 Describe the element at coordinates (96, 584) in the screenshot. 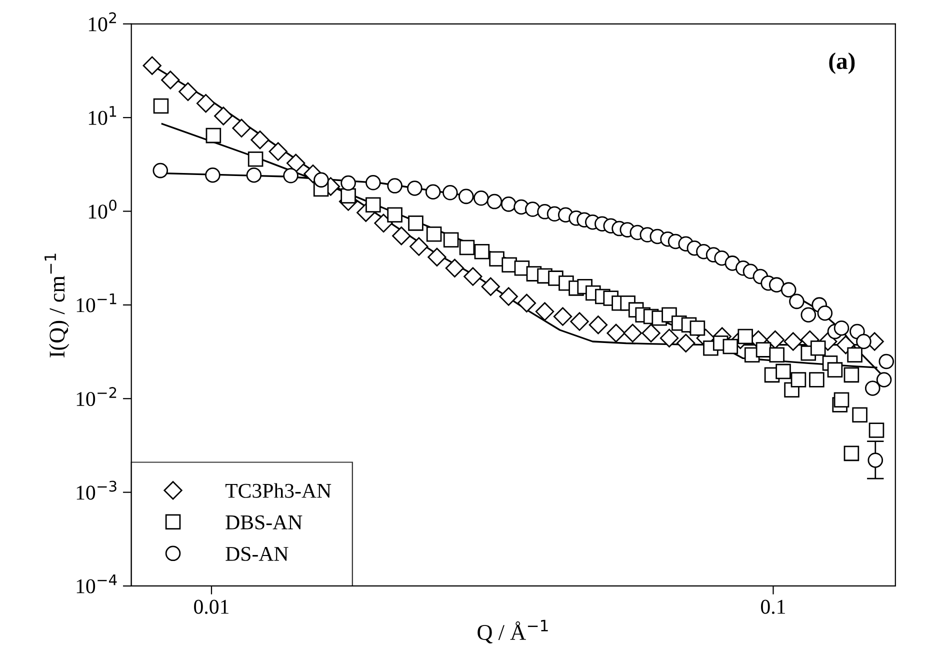

I see `y-tick-label: 10$^{−4}$` at that location.